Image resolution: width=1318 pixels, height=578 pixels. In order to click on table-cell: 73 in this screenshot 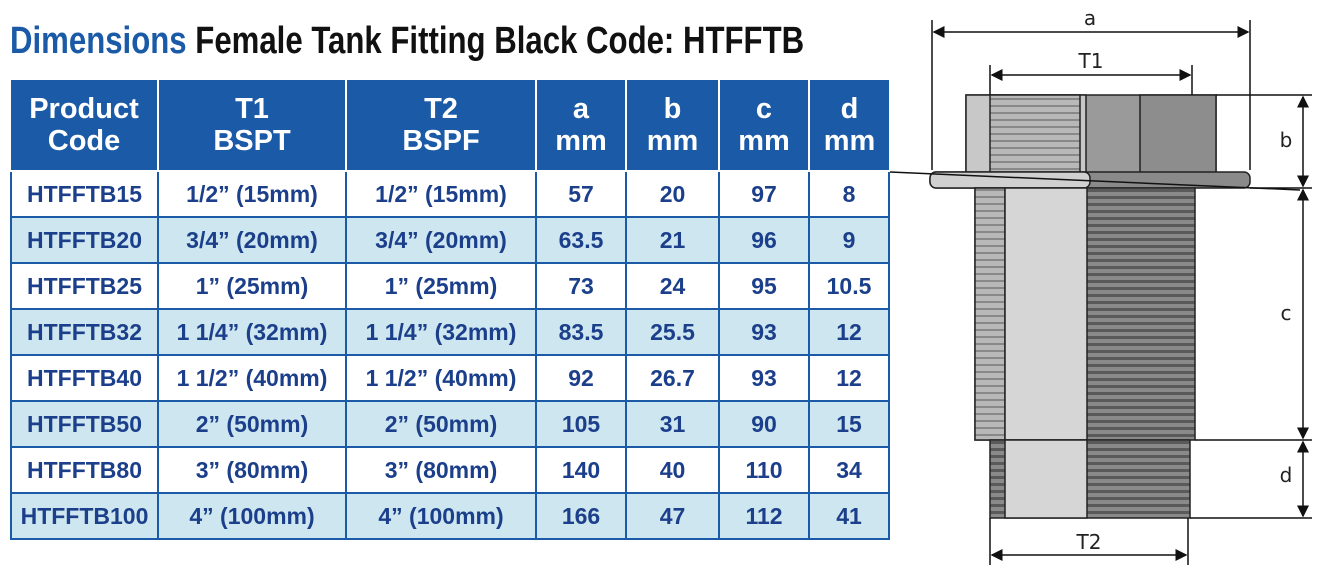, I will do `click(581, 286)`.